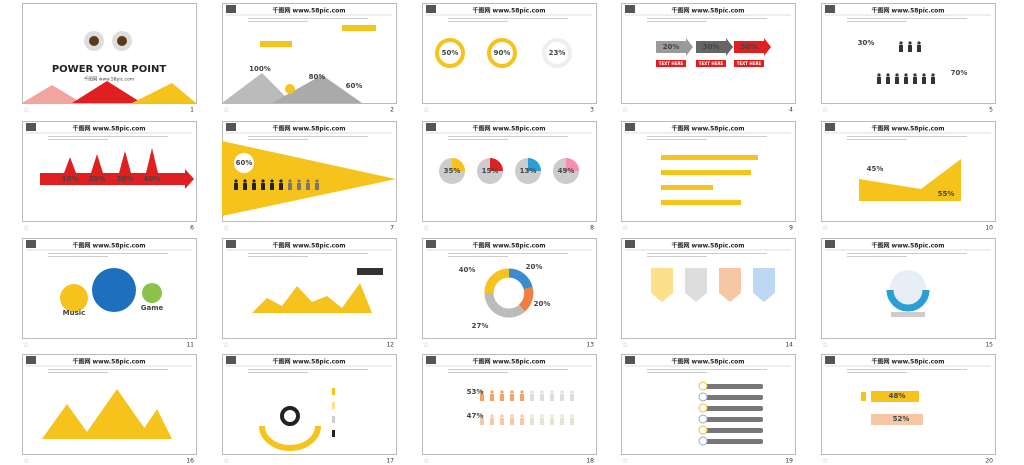  I want to click on slide-thumbnail: 千图网 www.58pic.com 40% 20% 20% 27%, so click(509, 288).